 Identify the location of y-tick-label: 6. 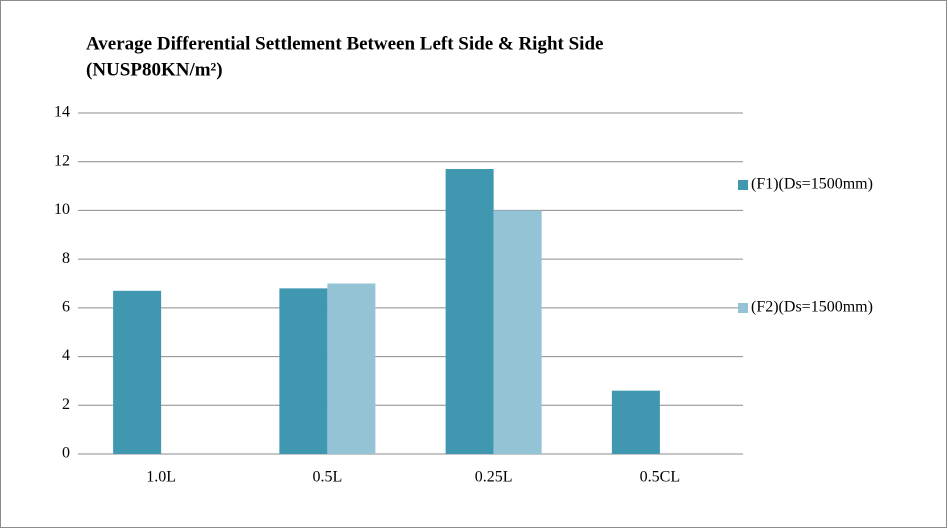
(66, 307).